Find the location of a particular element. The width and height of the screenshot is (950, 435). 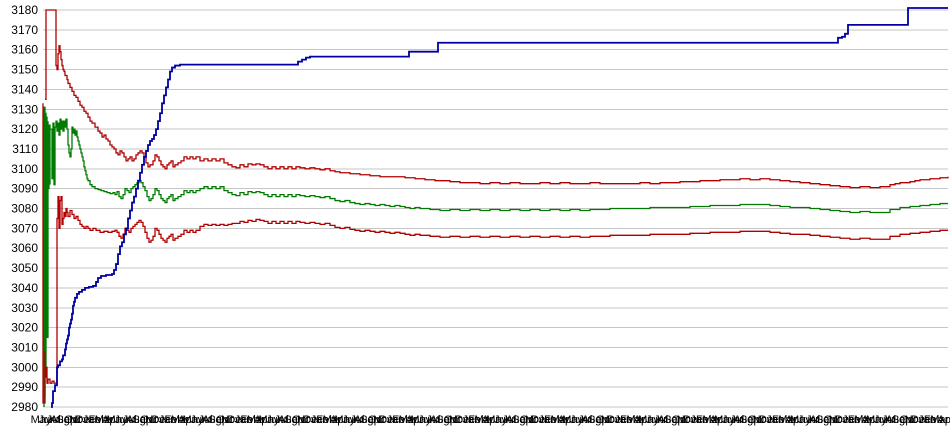

y-axis-tick-label: 3040 is located at coordinates (24, 288).